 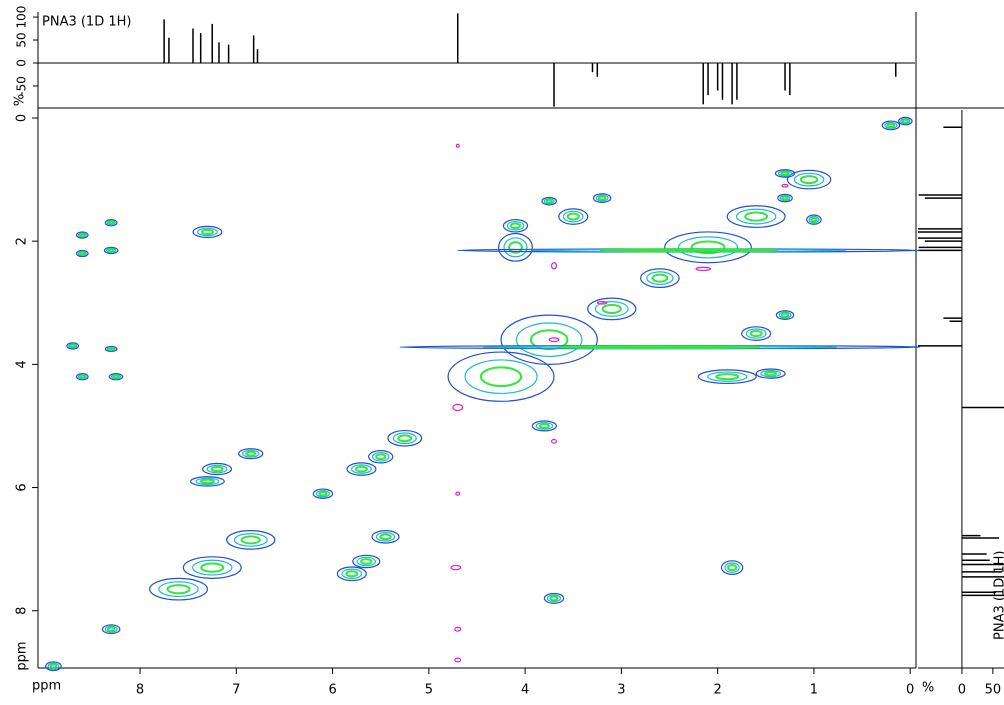 What do you see at coordinates (46, 686) in the screenshot?
I see `x-axis-label: ppm` at bounding box center [46, 686].